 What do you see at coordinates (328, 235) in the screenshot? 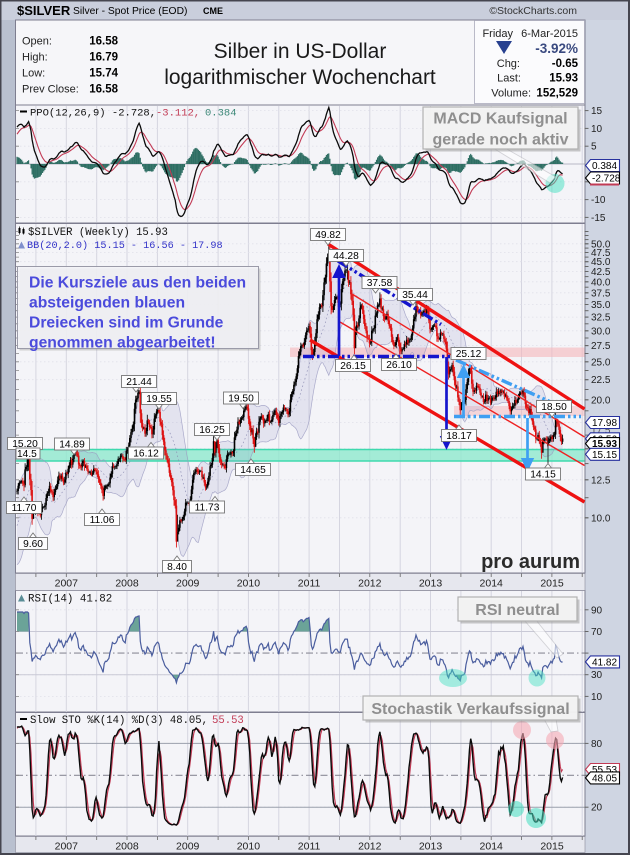
I see `svg-text: 49.82` at bounding box center [328, 235].